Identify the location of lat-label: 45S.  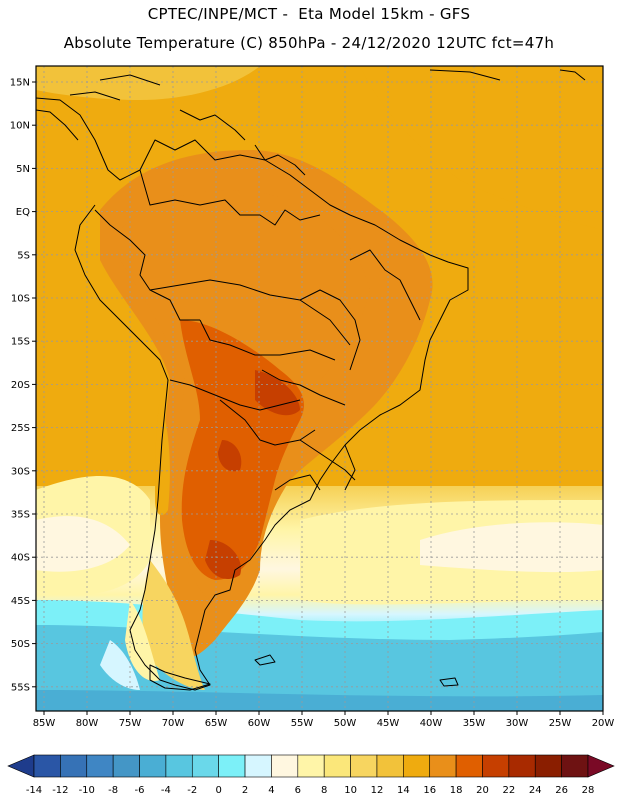
(20, 601).